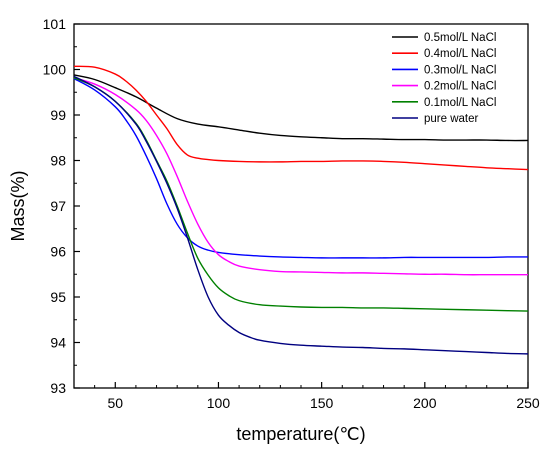 The image size is (550, 455). Describe the element at coordinates (58, 388) in the screenshot. I see `y-tick-label: 93` at that location.